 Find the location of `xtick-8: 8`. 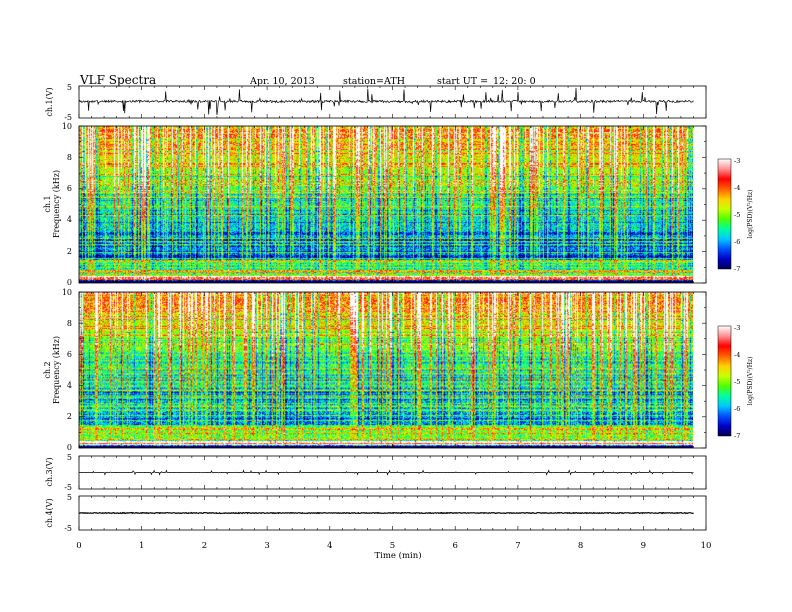

xtick-8: 8 is located at coordinates (580, 546).